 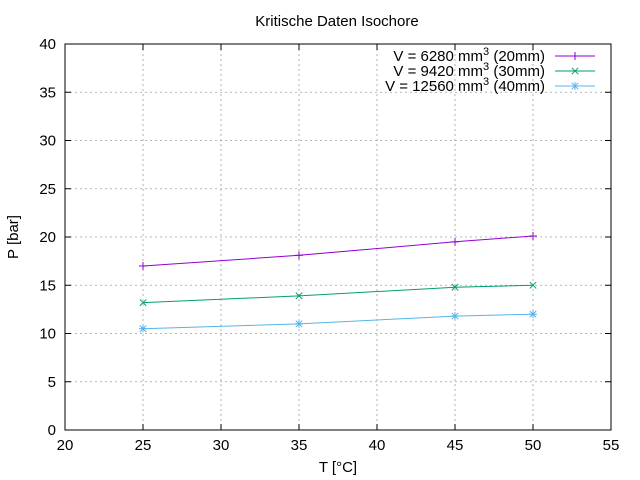 What do you see at coordinates (47, 237) in the screenshot?
I see `y-tick-label: 20` at bounding box center [47, 237].